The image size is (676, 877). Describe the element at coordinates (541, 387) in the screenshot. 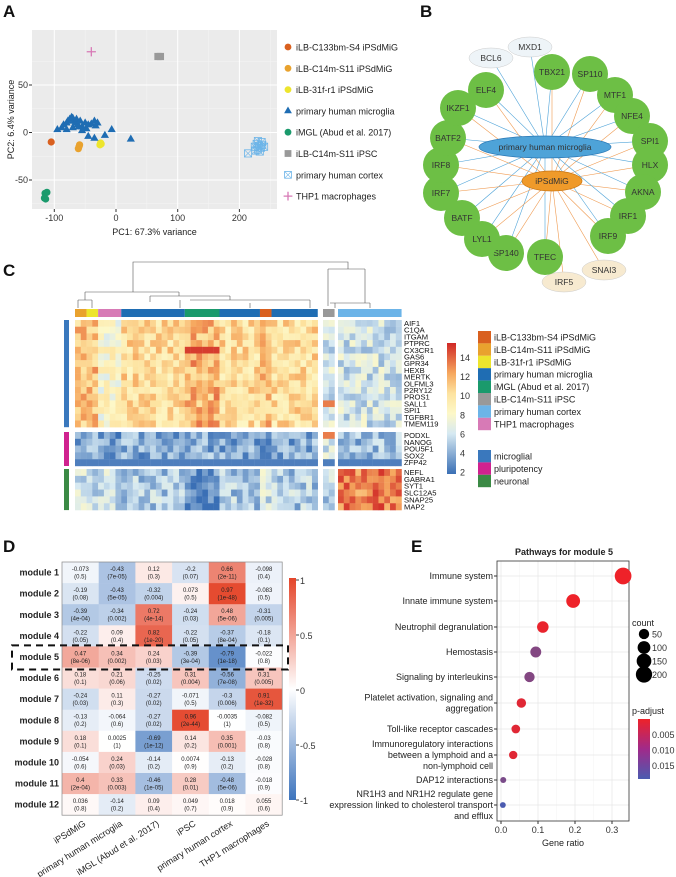

I see `legend-label: iMGL (Abud et al. 2017)` at that location.